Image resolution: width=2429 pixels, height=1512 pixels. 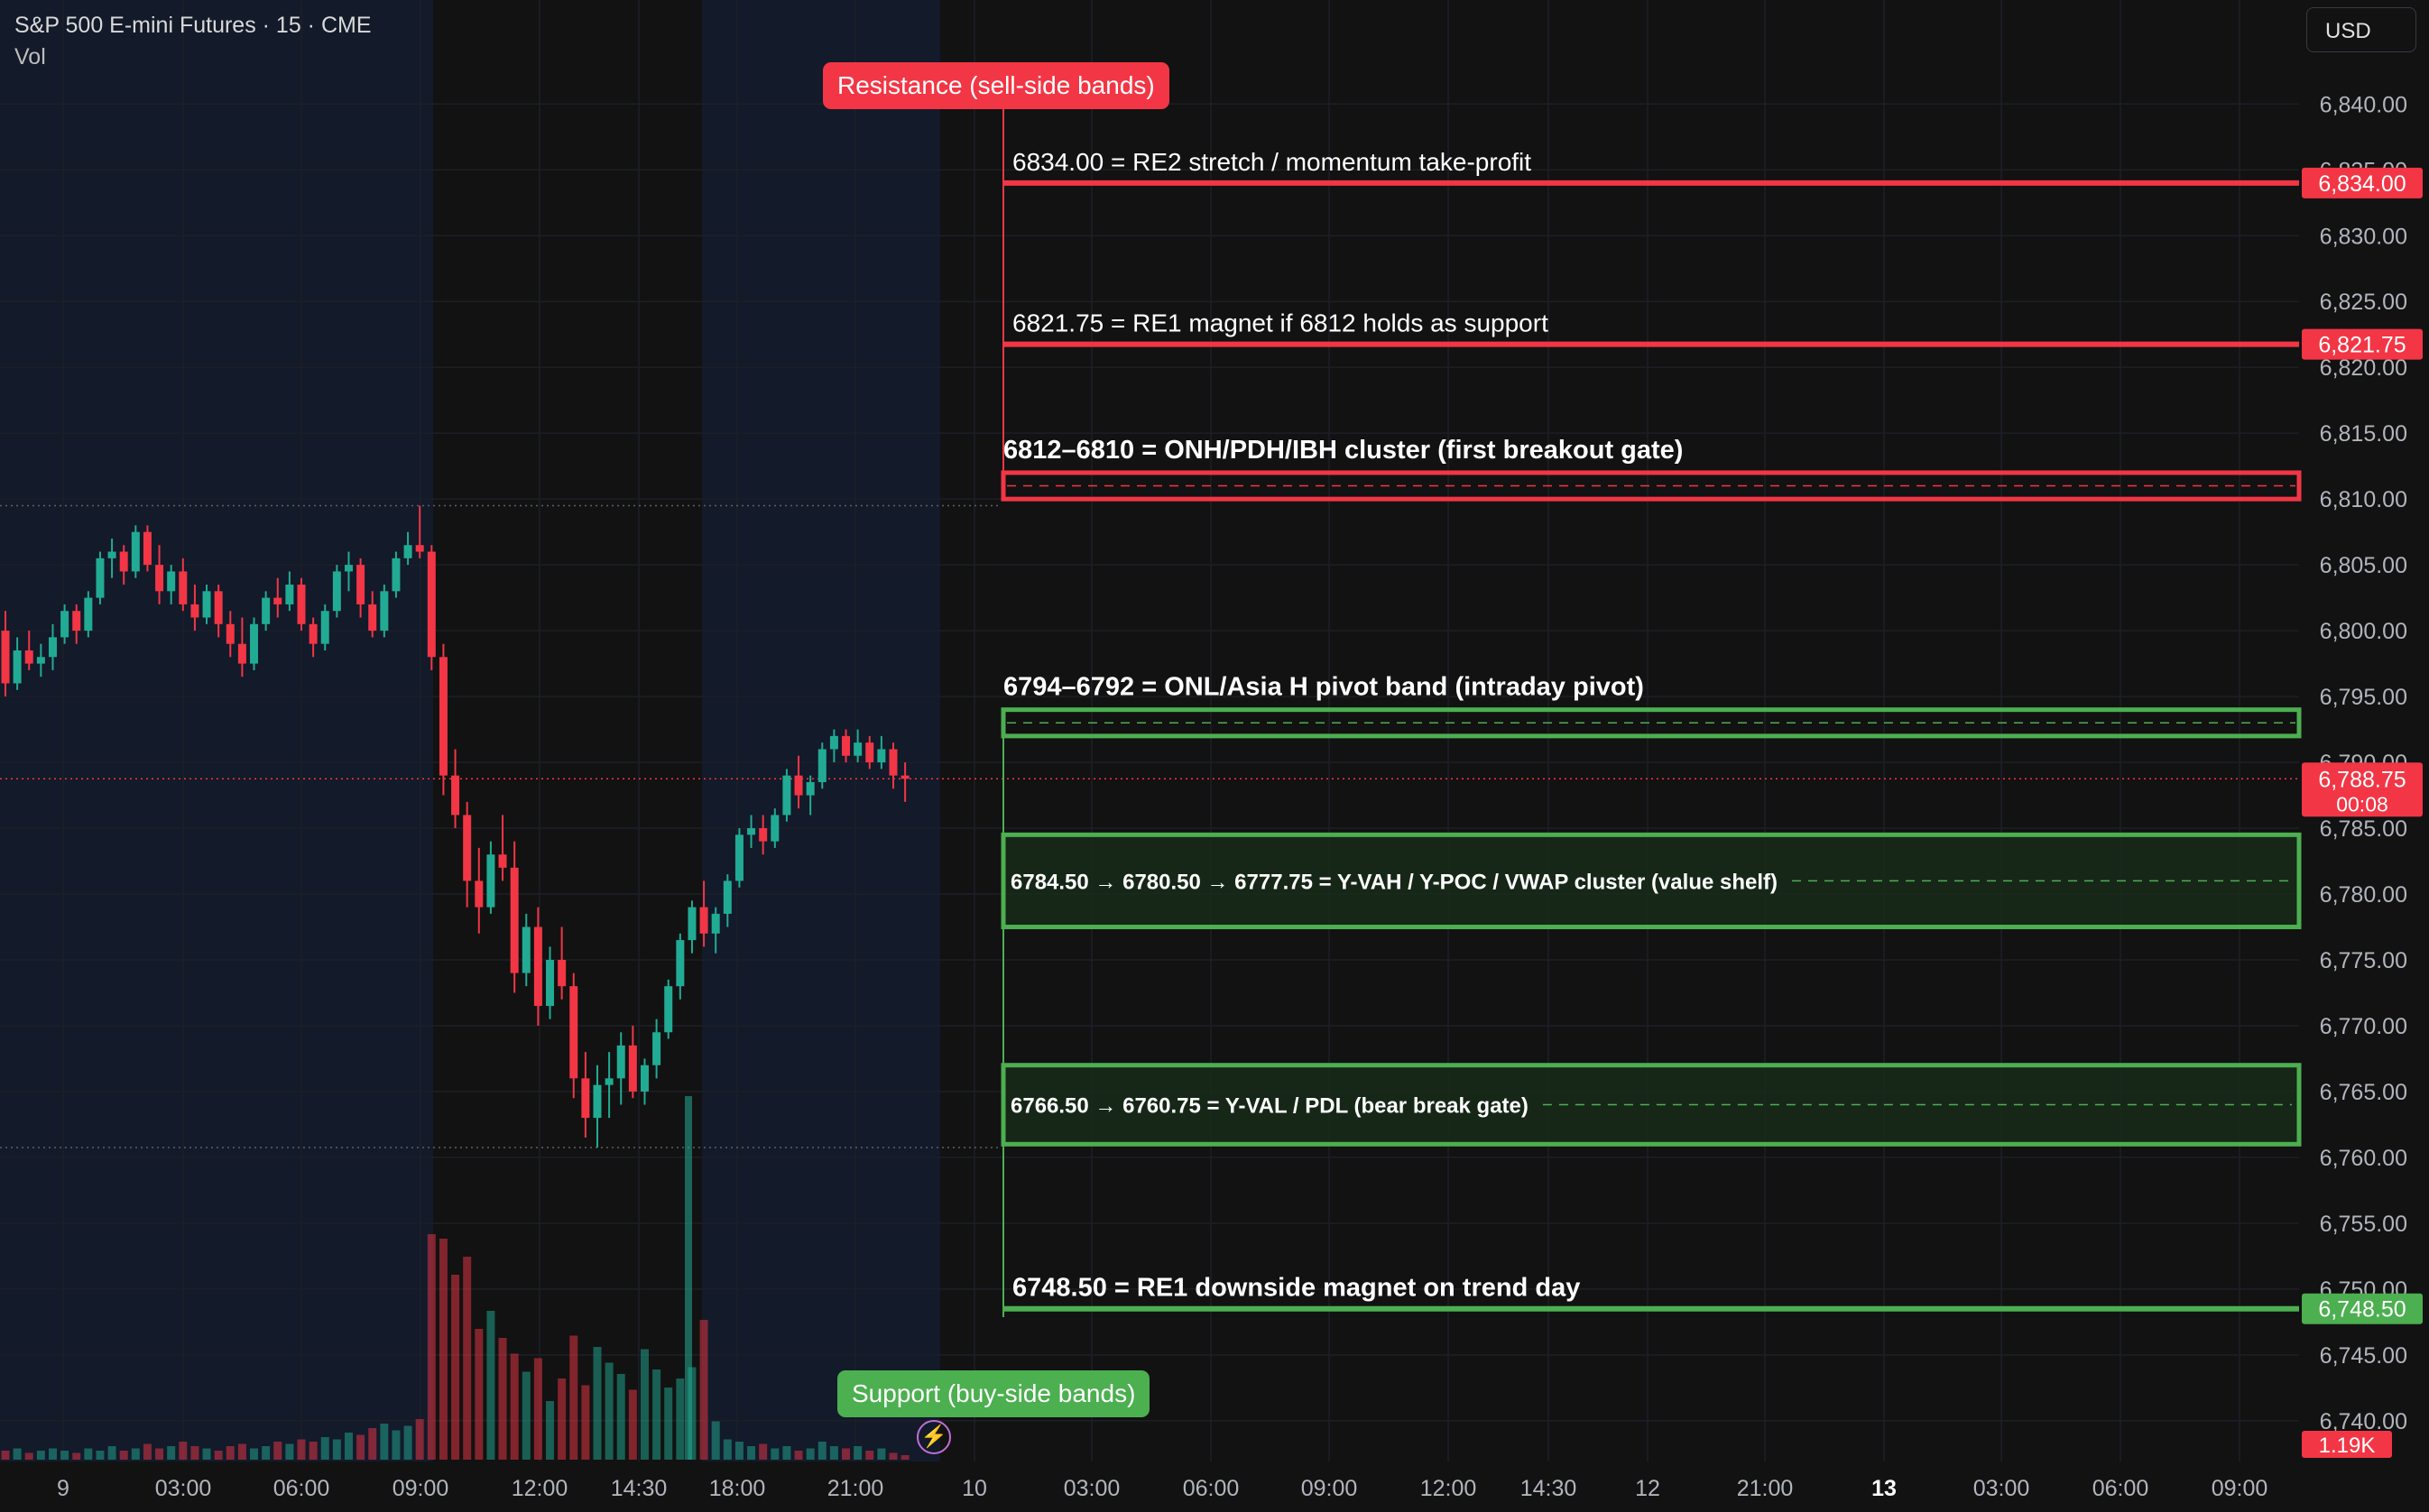 I want to click on level-price-tag-text: 6,748.50, so click(x=2362, y=1310).